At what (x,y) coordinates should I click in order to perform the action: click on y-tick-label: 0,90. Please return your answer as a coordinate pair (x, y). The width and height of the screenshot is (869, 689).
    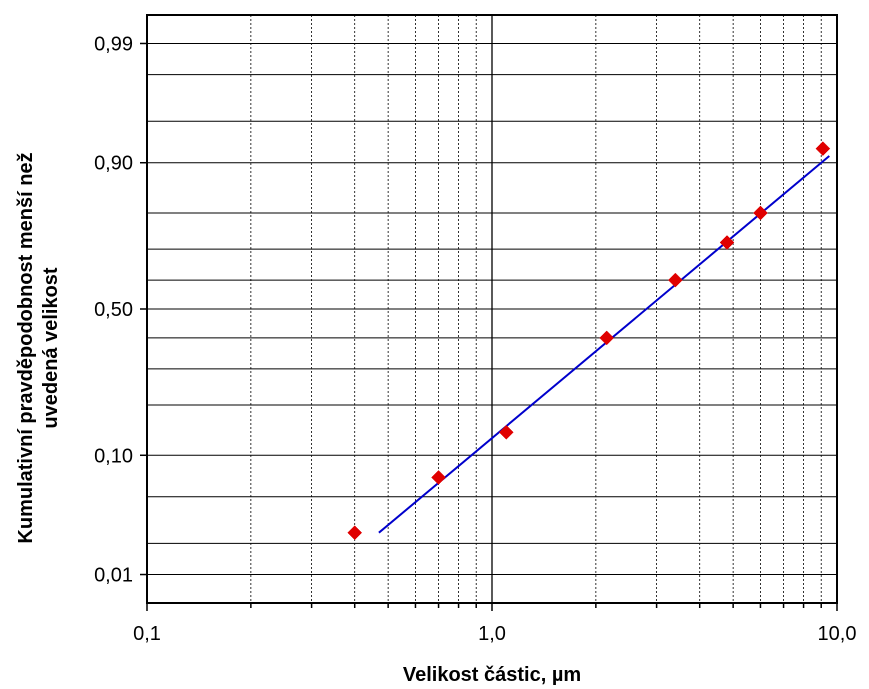
    Looking at the image, I should click on (113, 164).